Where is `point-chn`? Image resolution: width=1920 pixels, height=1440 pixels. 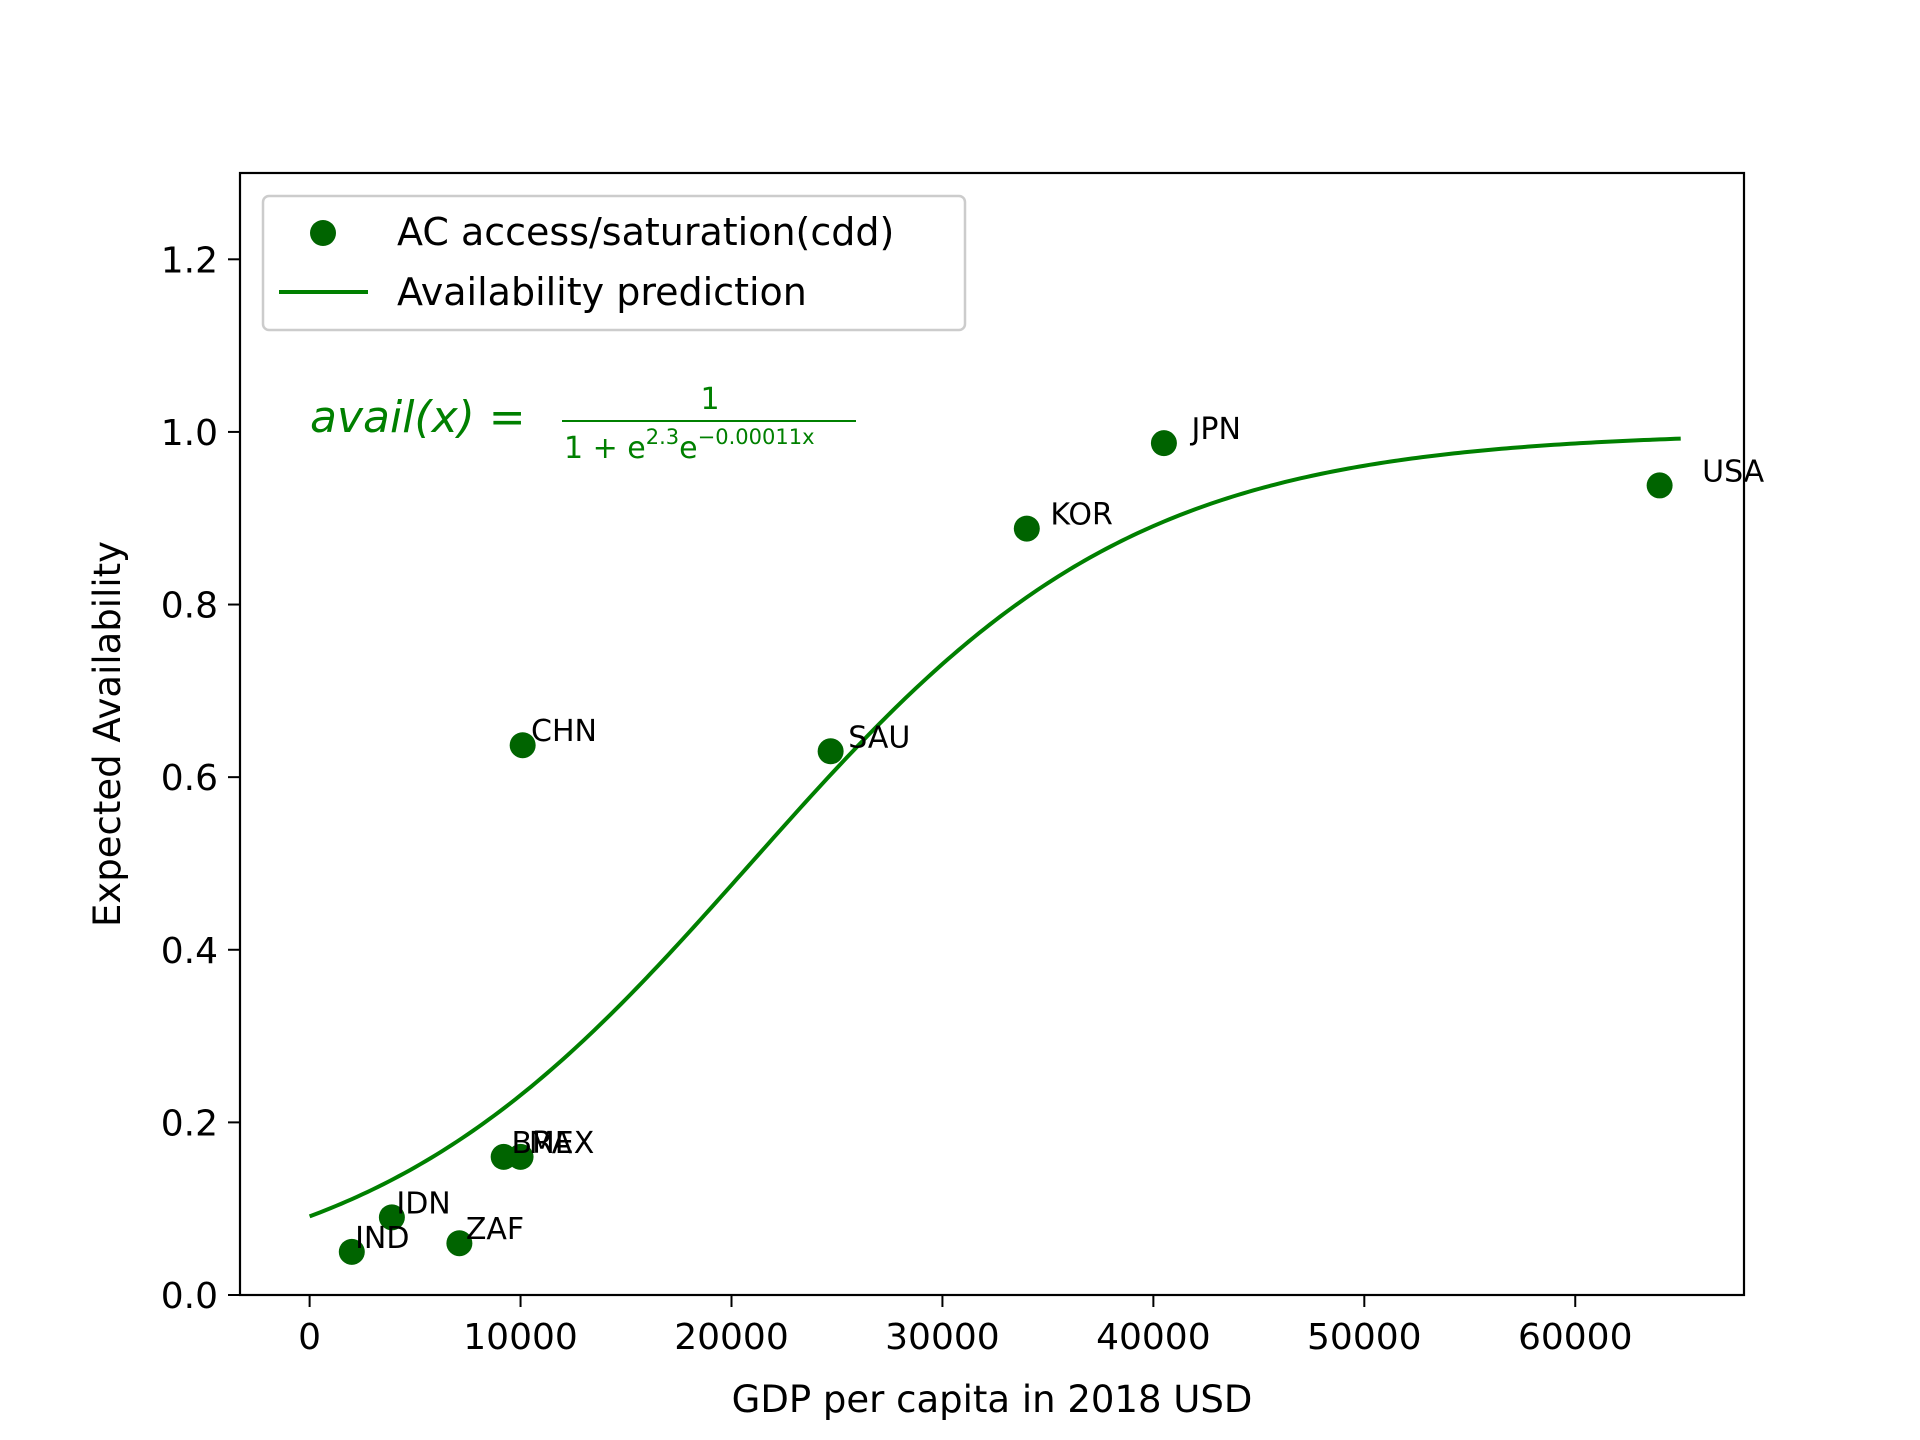 point-chn is located at coordinates (522, 745).